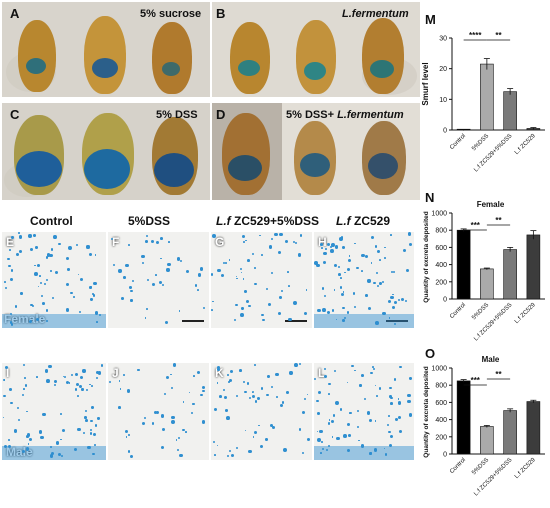 The height and width of the screenshot is (508, 550). I want to click on row-label-female: Female, so click(25, 319).